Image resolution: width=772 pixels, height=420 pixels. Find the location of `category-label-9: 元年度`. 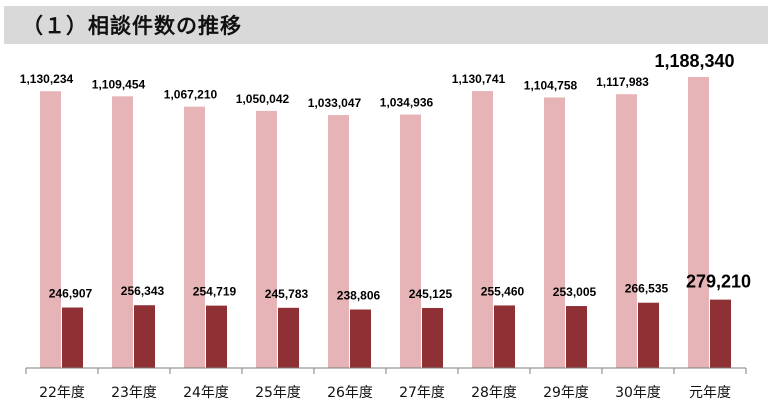

category-label-9: 元年度 is located at coordinates (710, 393).